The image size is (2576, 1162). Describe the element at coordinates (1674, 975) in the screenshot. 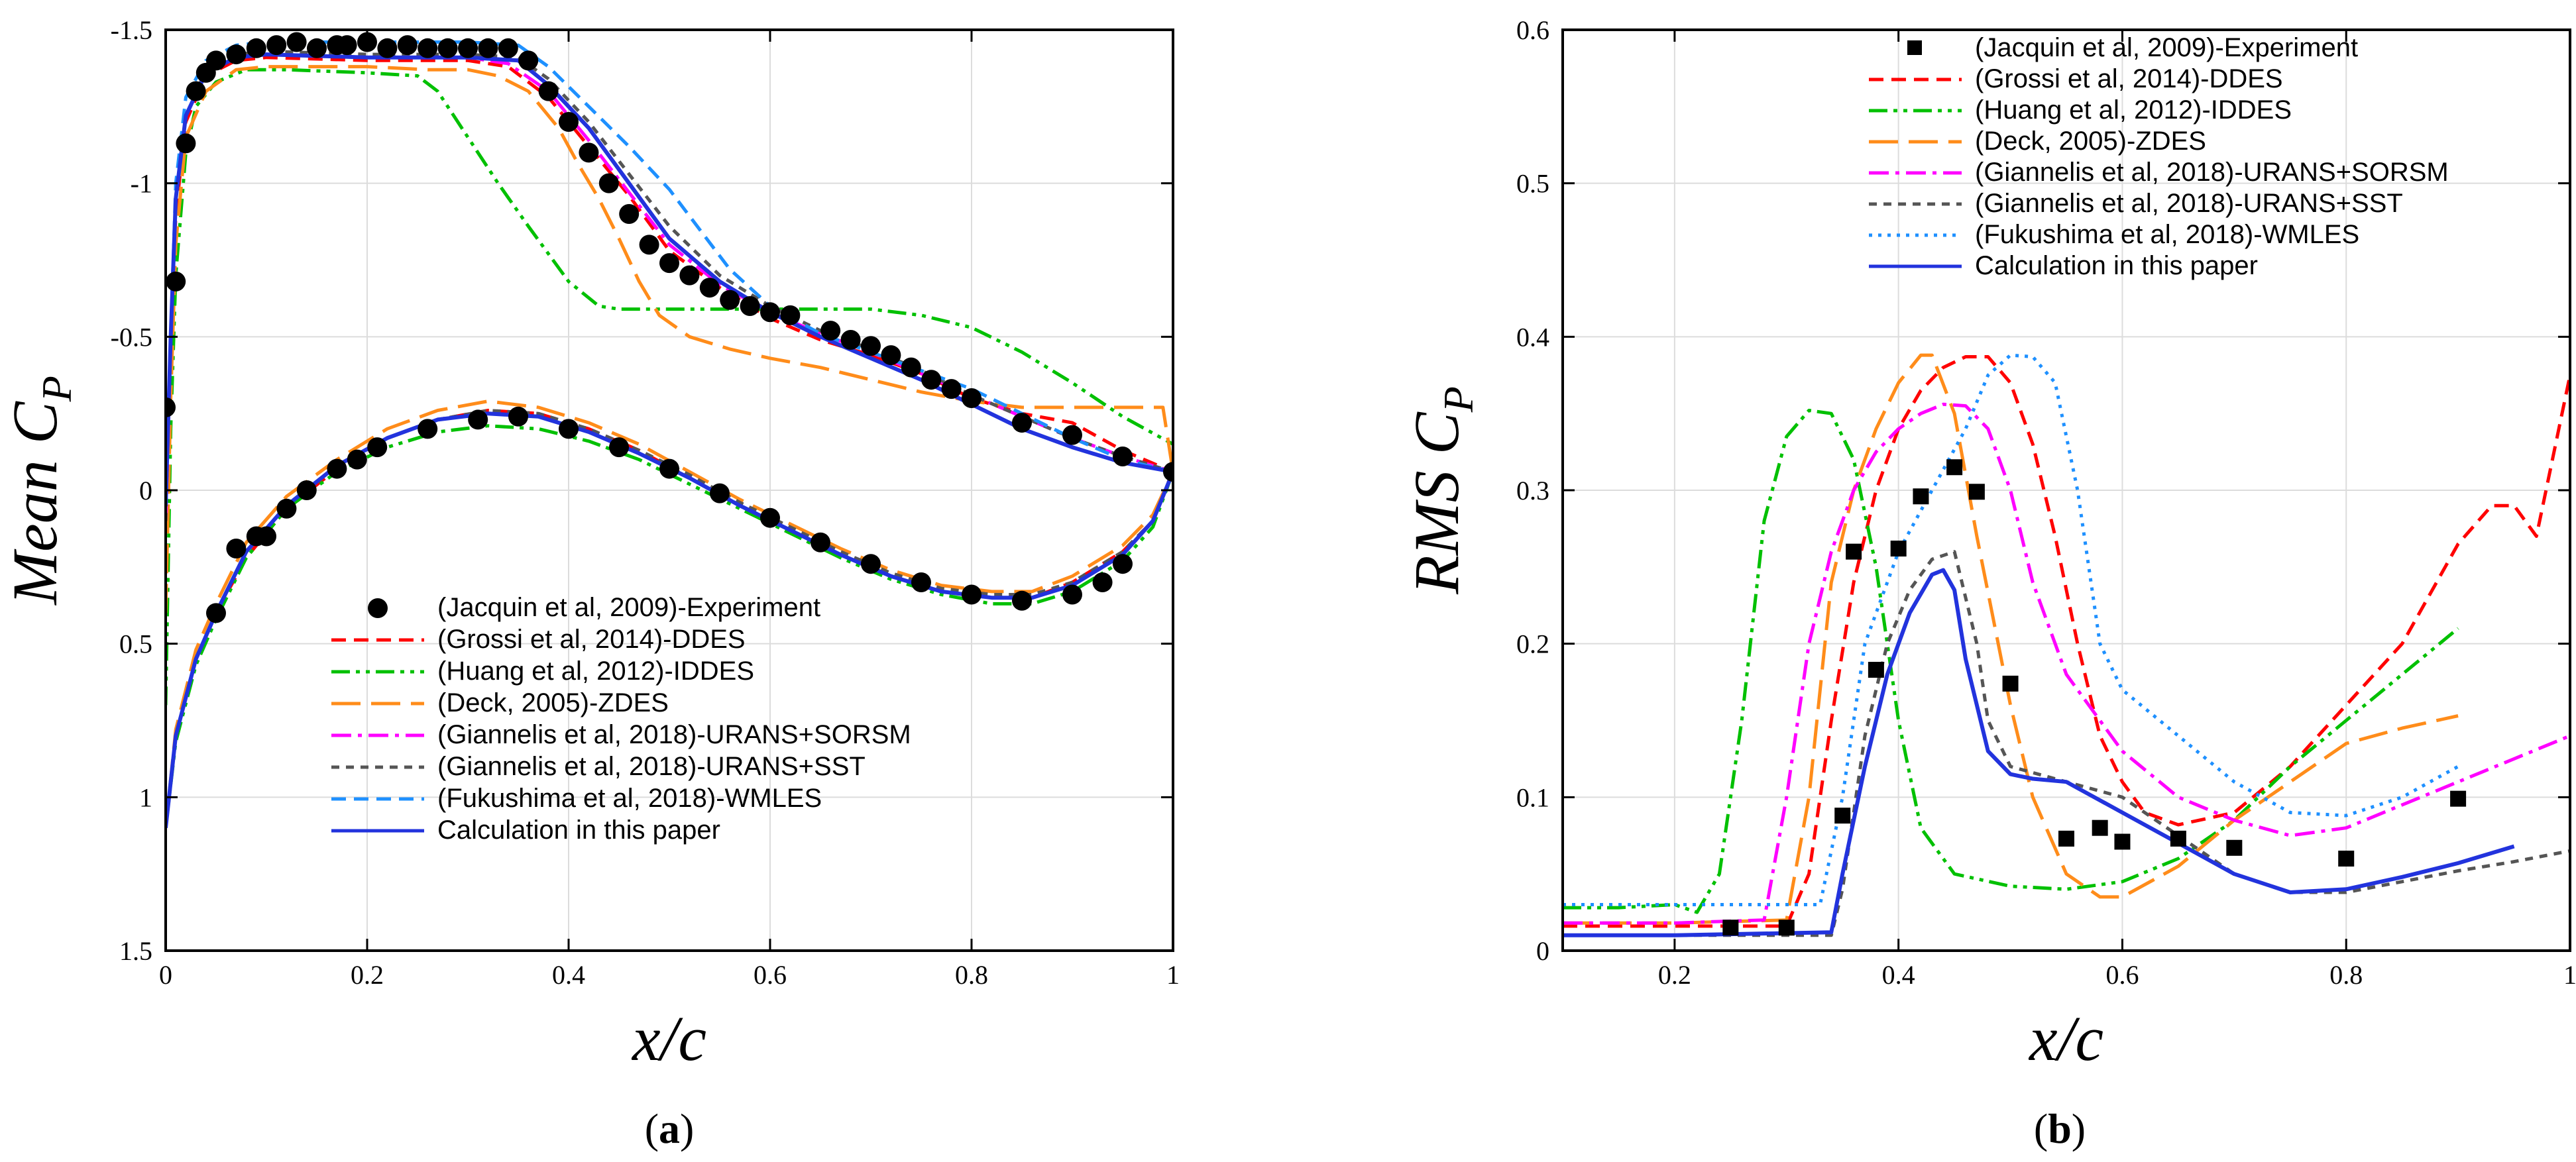

I see `x-tick-label: 0.2` at that location.